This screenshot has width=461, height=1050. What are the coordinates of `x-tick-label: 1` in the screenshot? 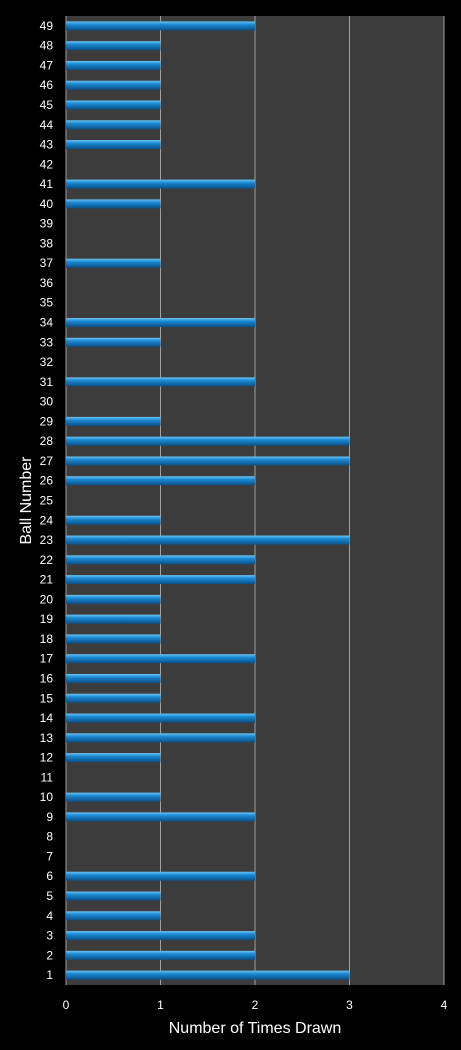 It's located at (160, 1005).